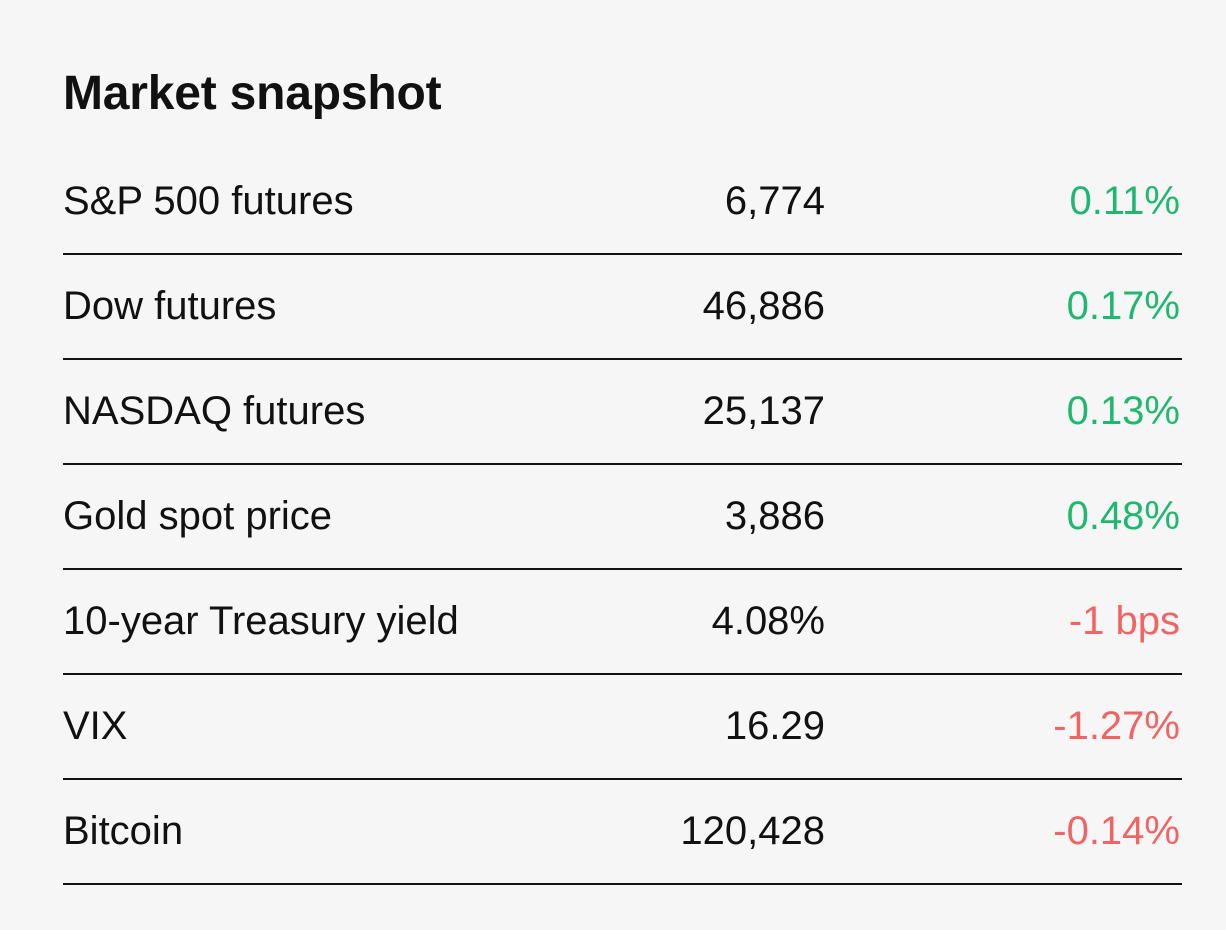 The width and height of the screenshot is (1226, 930). I want to click on instrument-value: 46,886, so click(763, 306).